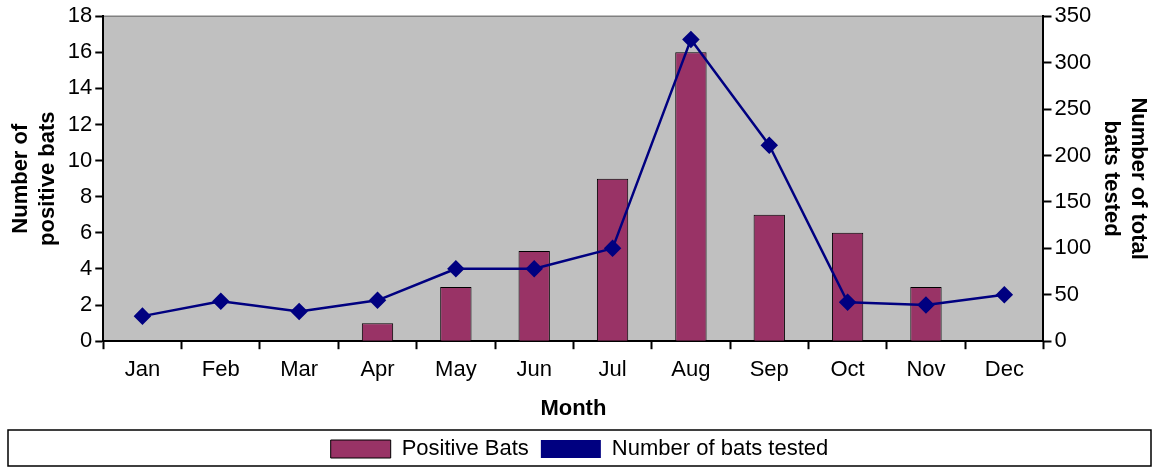 Image resolution: width=1159 pixels, height=474 pixels. I want to click on x-tick-label: Jul, so click(612, 369).